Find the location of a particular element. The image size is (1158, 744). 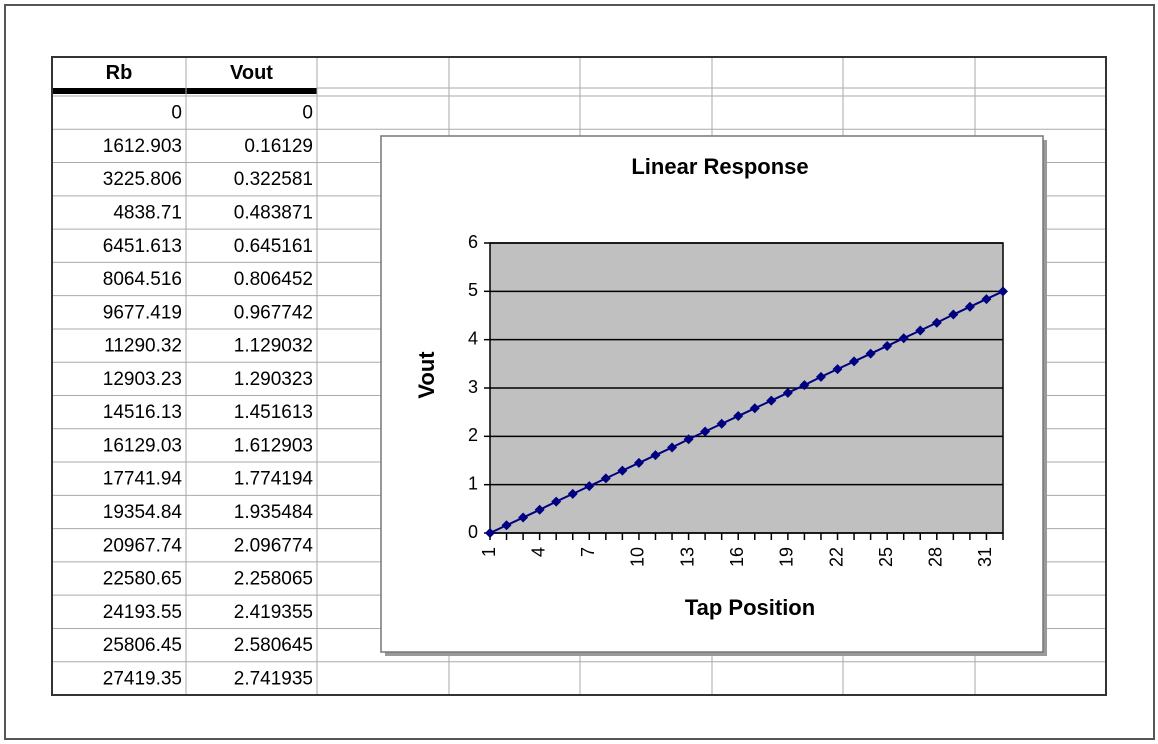

column-header: Rb is located at coordinates (119, 73).